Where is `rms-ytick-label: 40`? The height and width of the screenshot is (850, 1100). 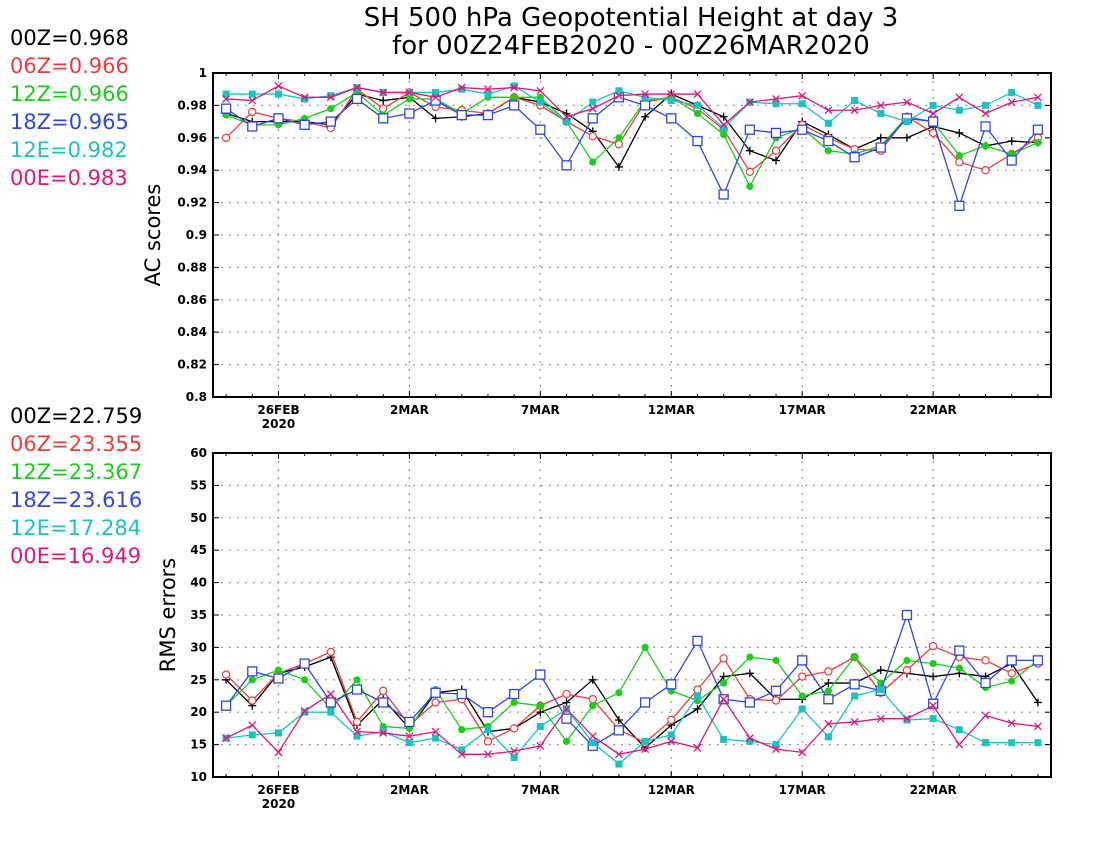
rms-ytick-label: 40 is located at coordinates (198, 583).